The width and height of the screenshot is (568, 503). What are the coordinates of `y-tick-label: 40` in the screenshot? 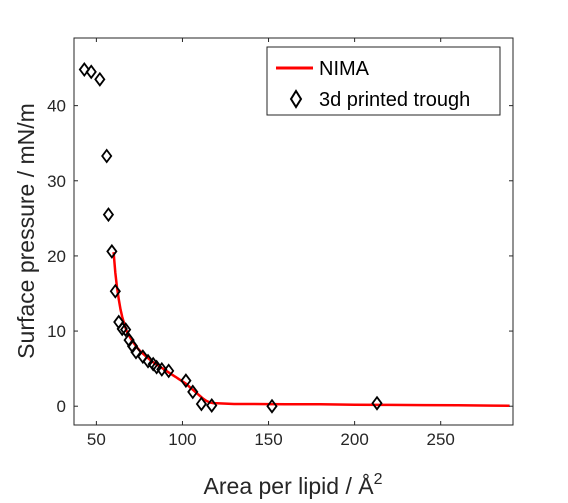 It's located at (56, 106).